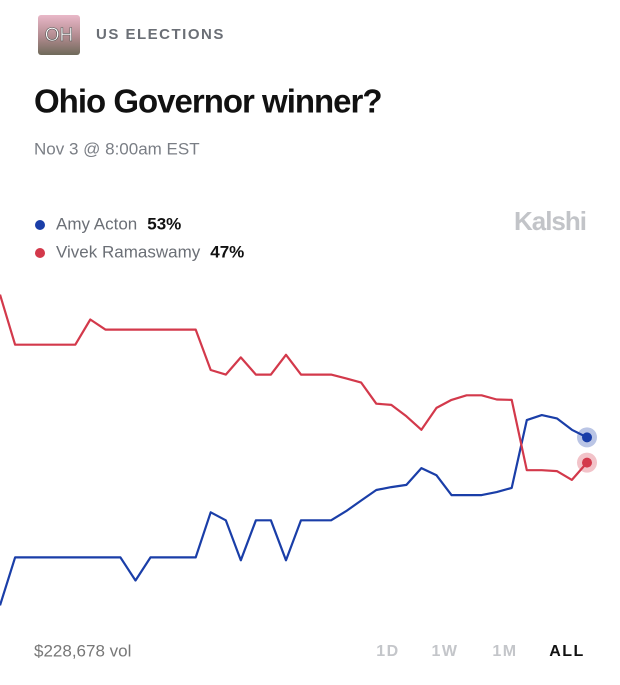  What do you see at coordinates (128, 251) in the screenshot?
I see `legend-name: Vivek Ramaswamy` at bounding box center [128, 251].